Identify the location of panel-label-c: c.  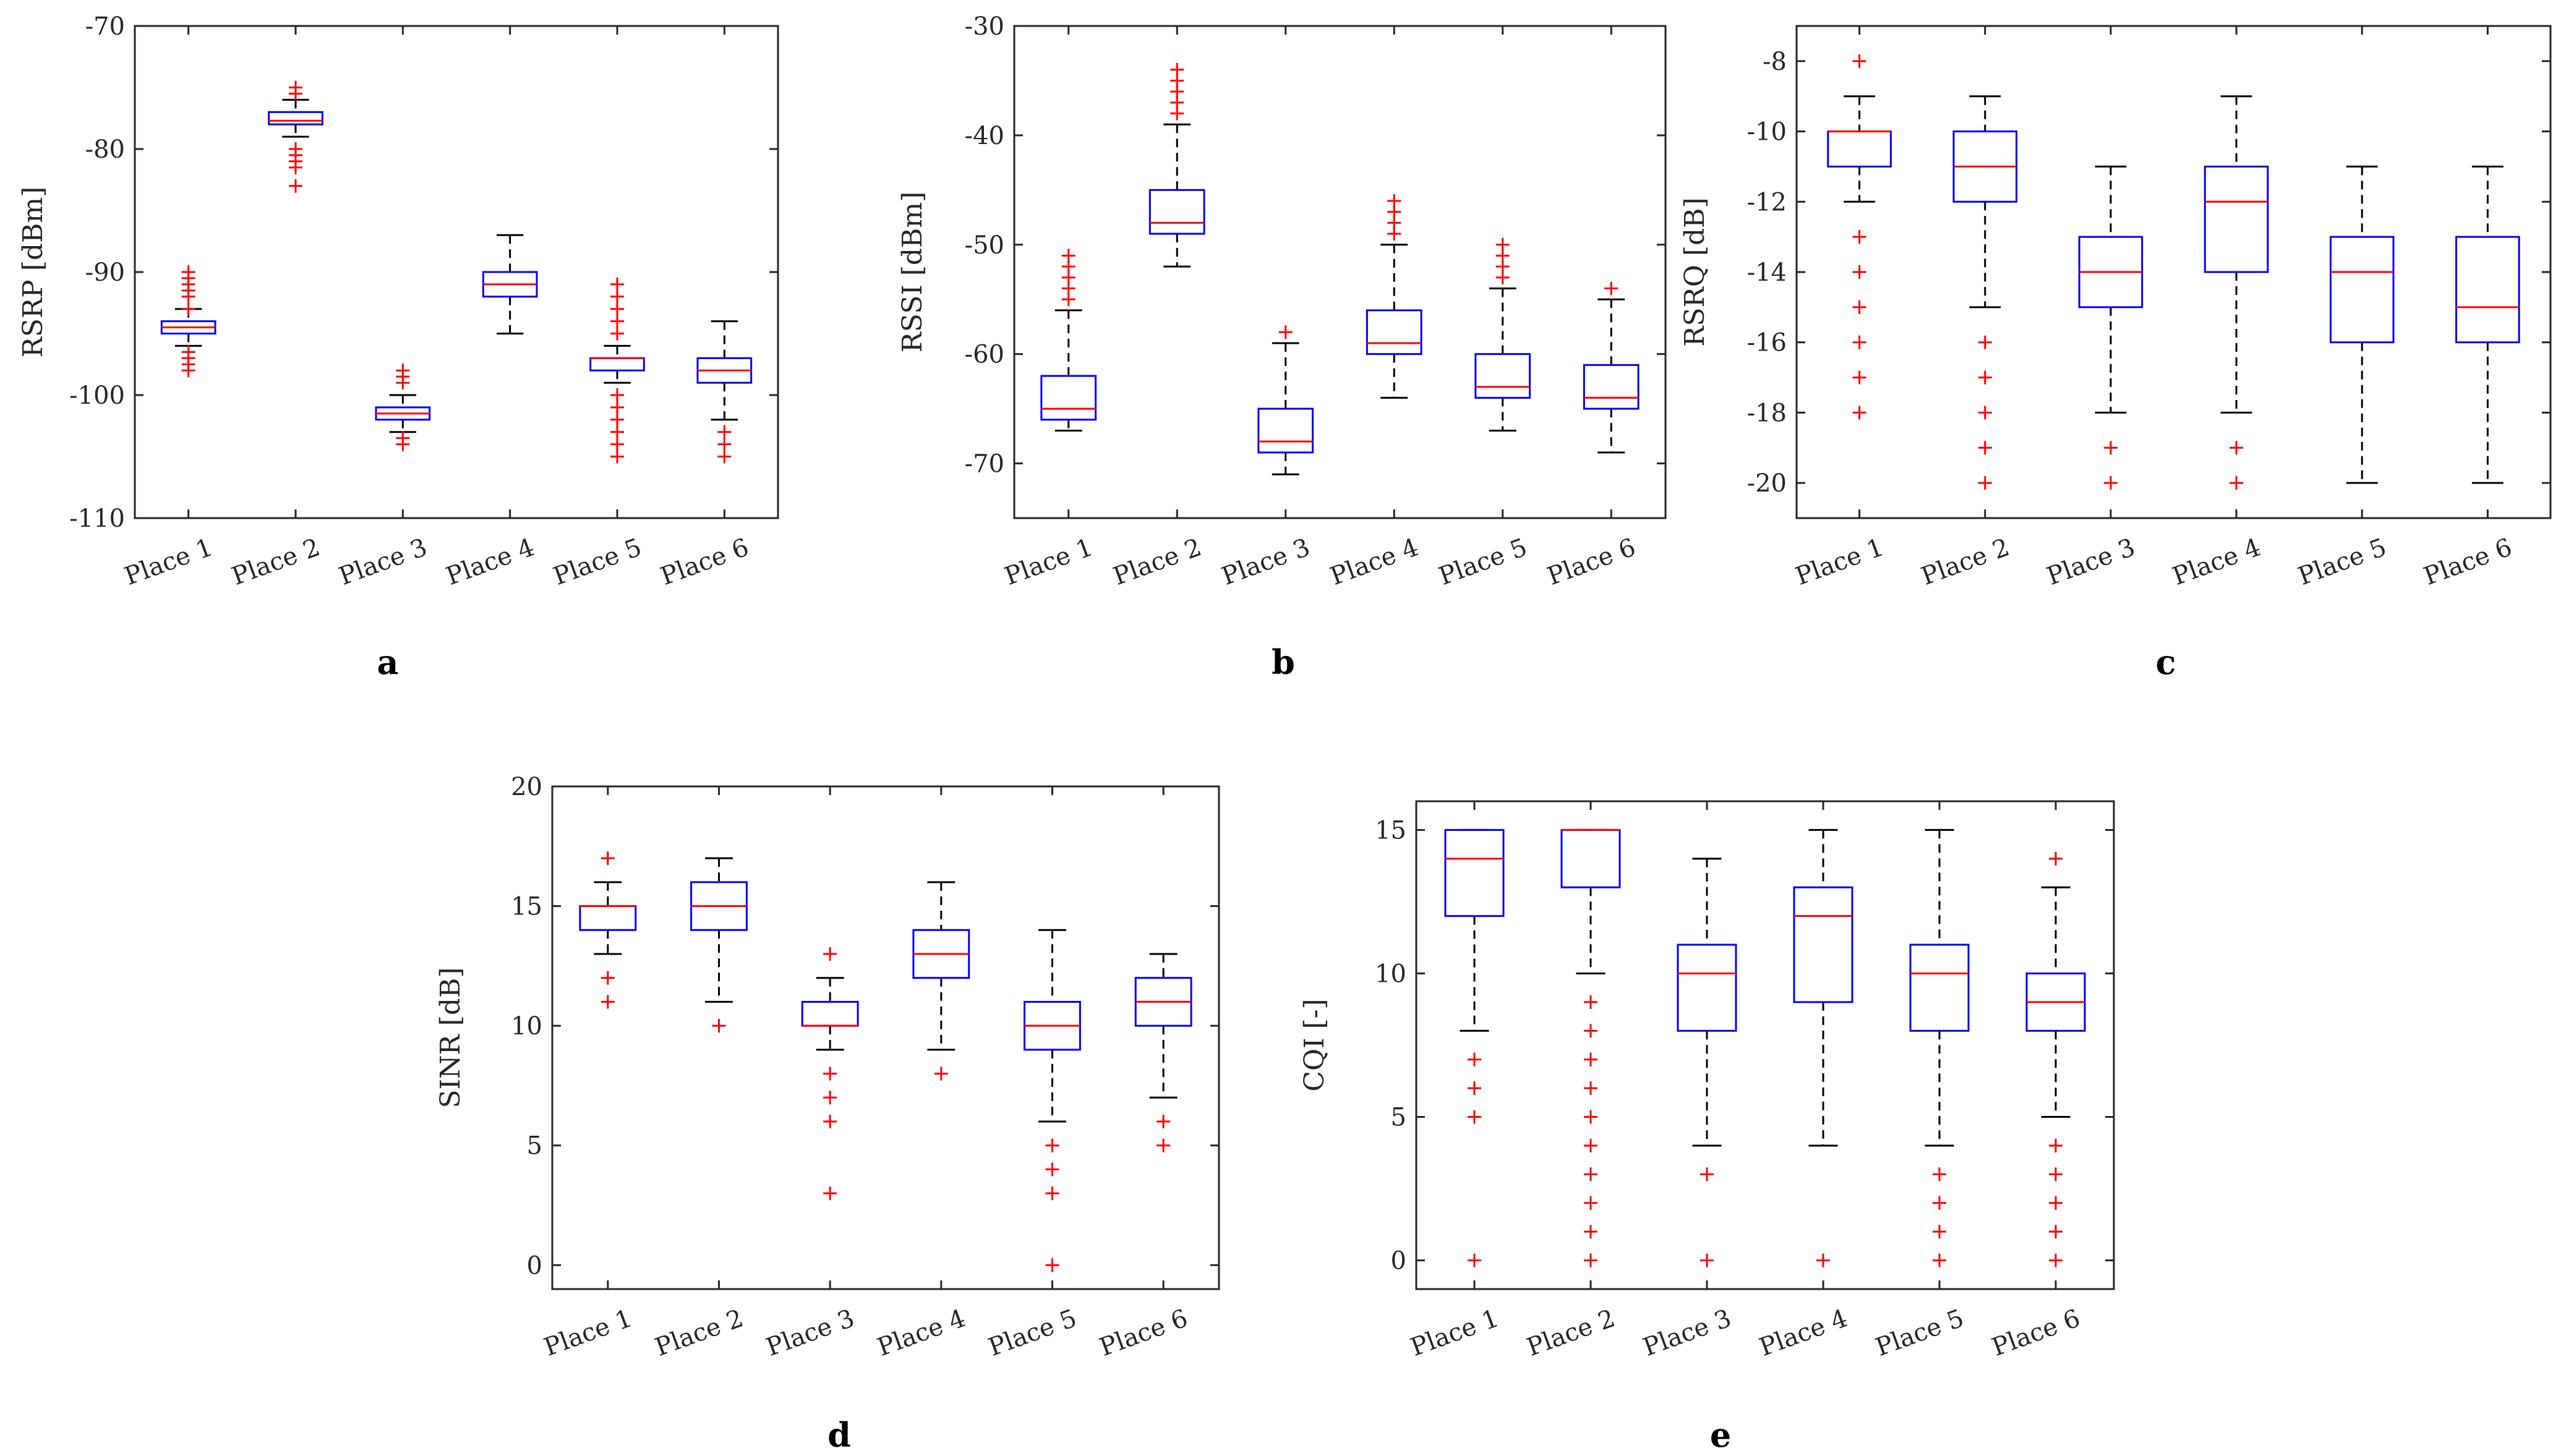
(2166, 662).